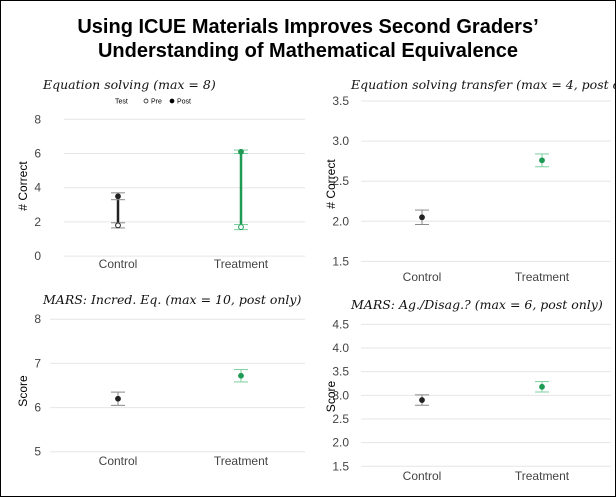  I want to click on legend-marker-pre, so click(146, 101).